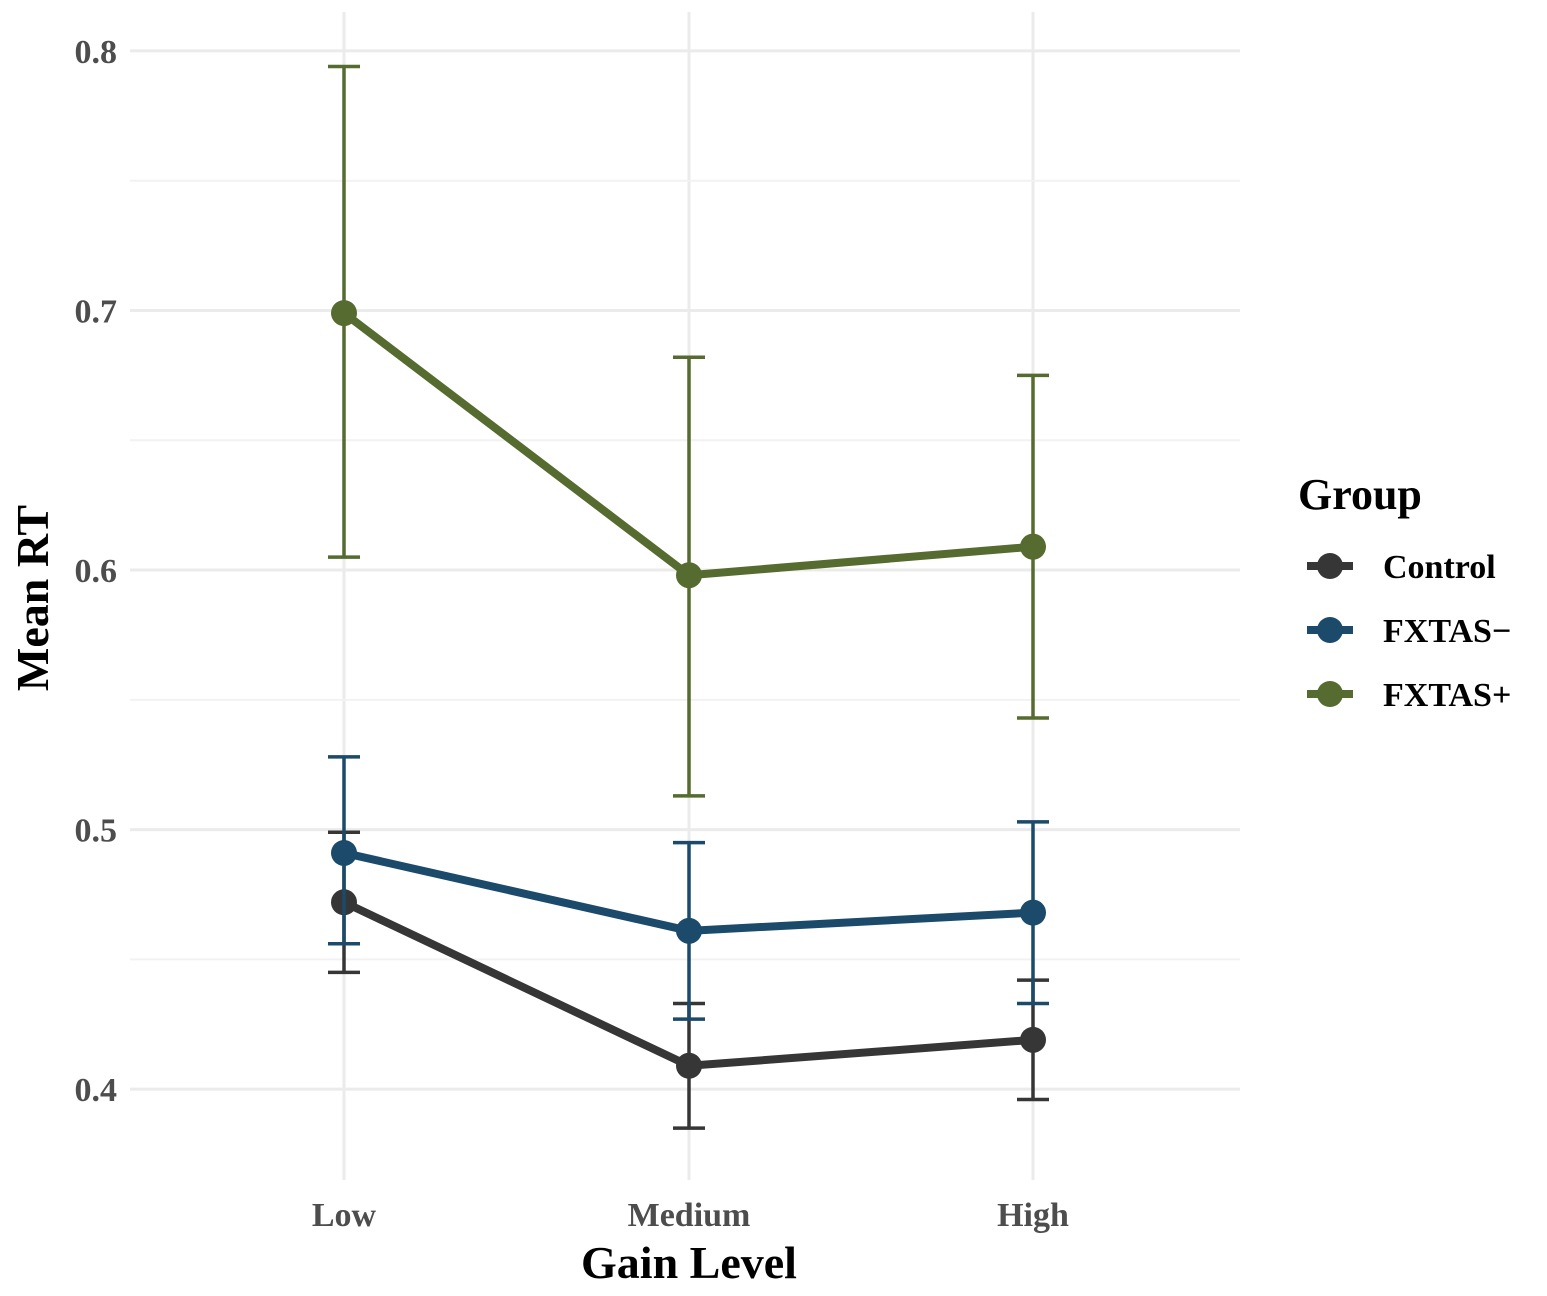 The image size is (1547, 1296). What do you see at coordinates (1447, 631) in the screenshot?
I see `legend-label: FXTAS−` at bounding box center [1447, 631].